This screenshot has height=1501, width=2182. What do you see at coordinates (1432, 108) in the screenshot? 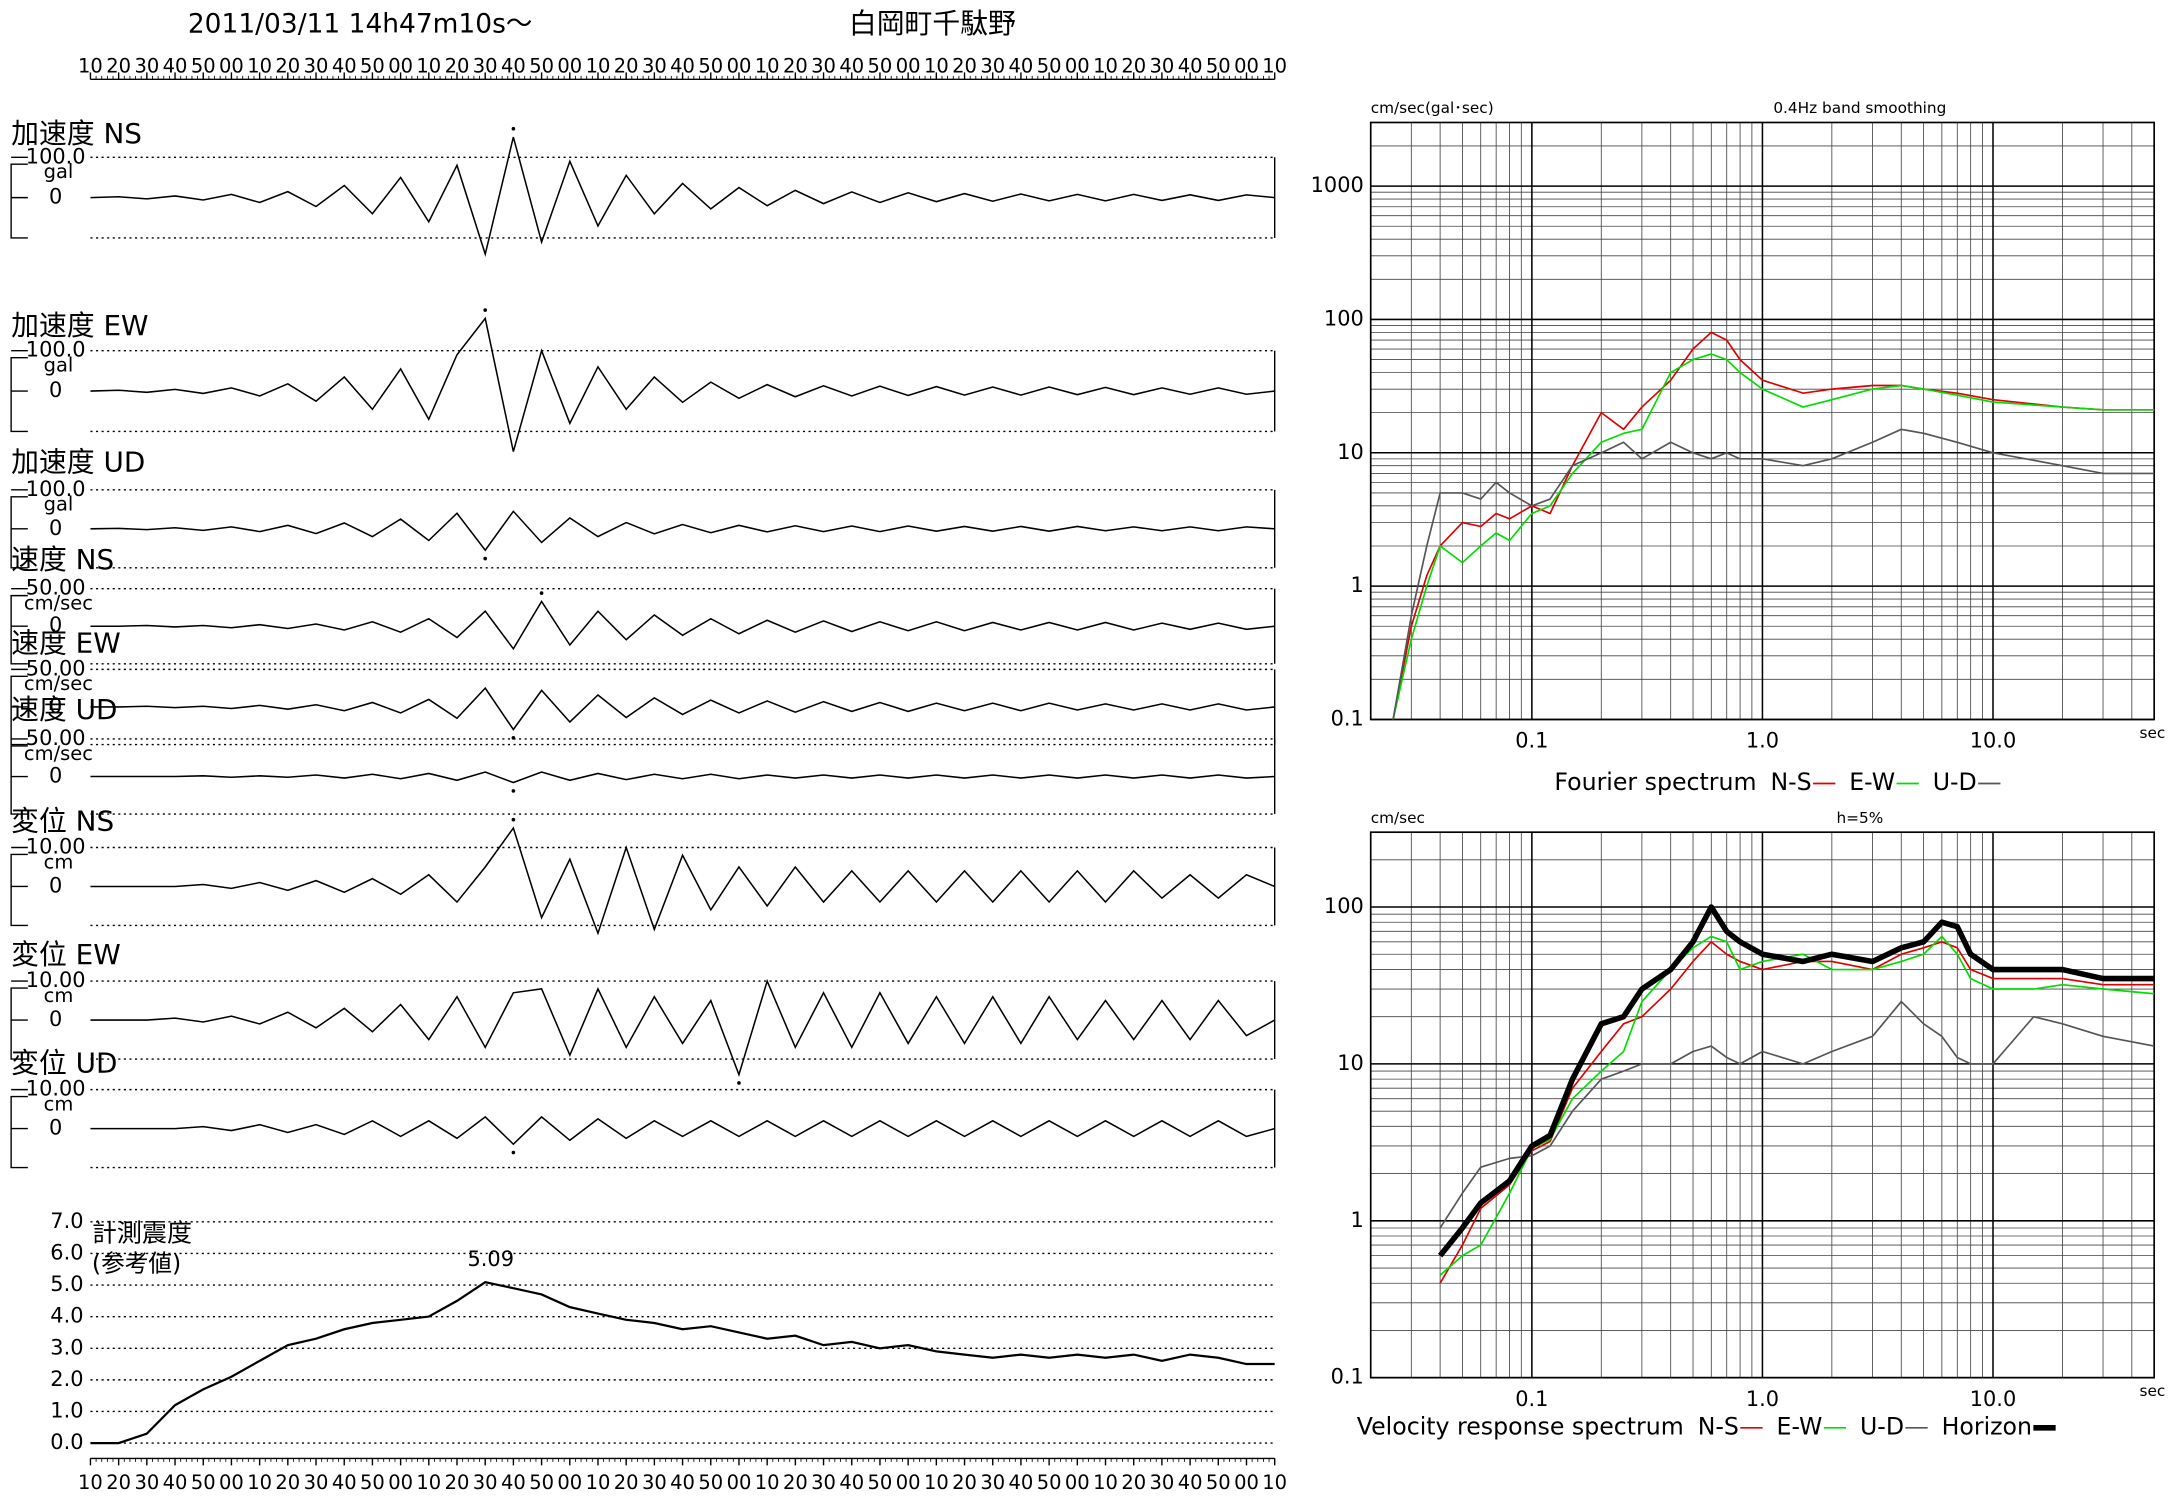
I see `y-axis-label: cm/sec(gal･sec)` at bounding box center [1432, 108].